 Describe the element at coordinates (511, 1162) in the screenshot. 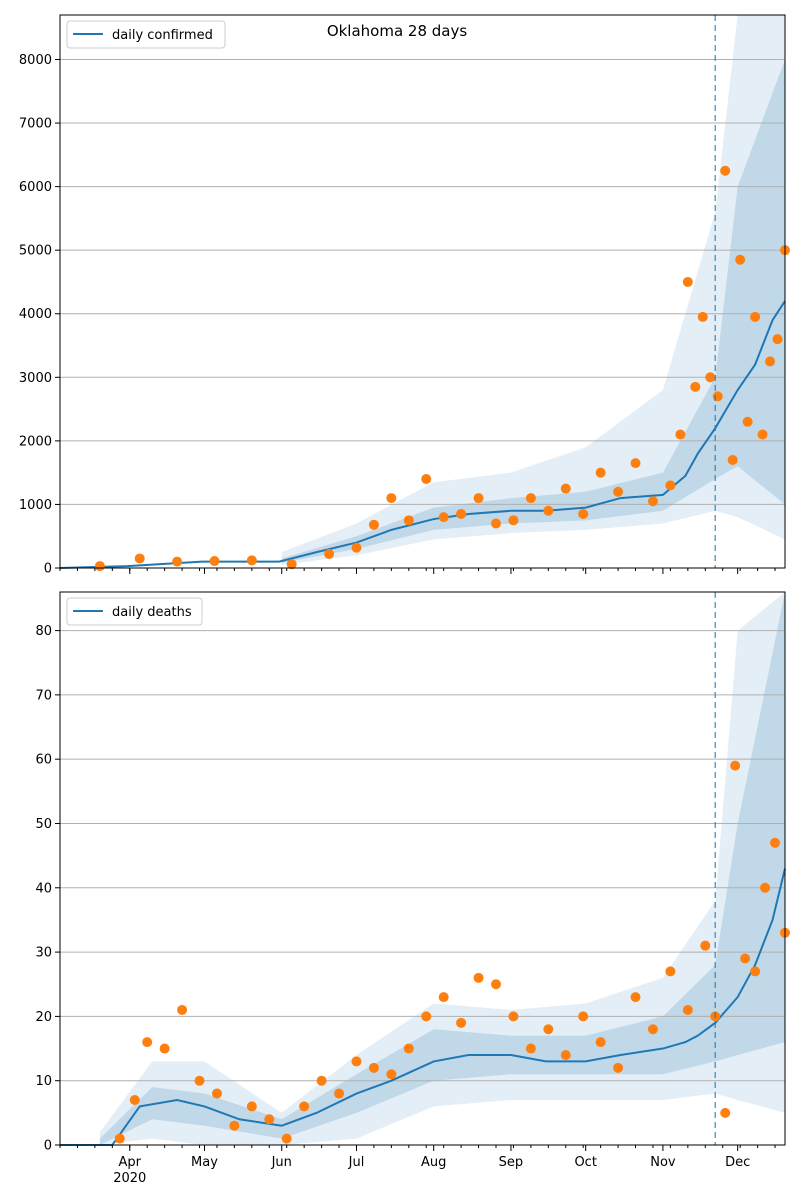

I see `x-tick-label: Sep` at that location.